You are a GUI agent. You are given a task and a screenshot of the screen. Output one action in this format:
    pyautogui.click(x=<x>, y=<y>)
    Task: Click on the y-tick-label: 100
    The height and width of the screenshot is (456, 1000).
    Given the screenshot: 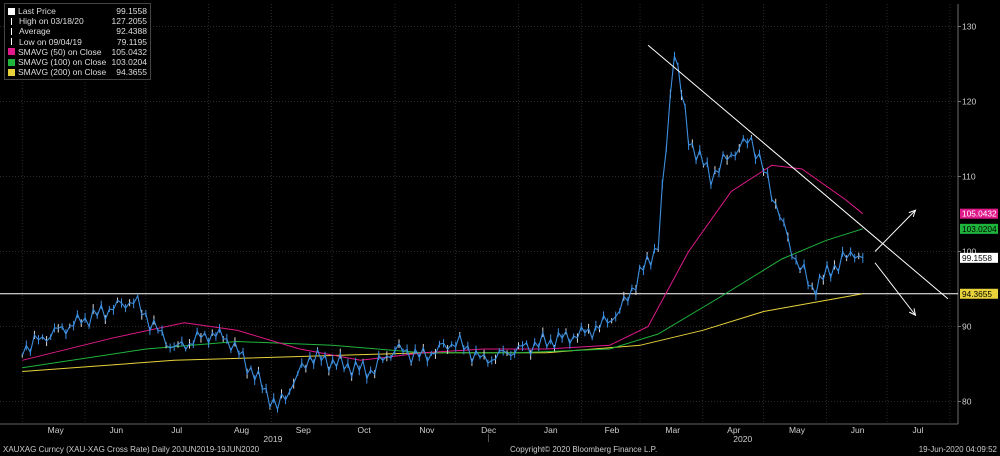 What is the action you would take?
    pyautogui.click(x=969, y=252)
    